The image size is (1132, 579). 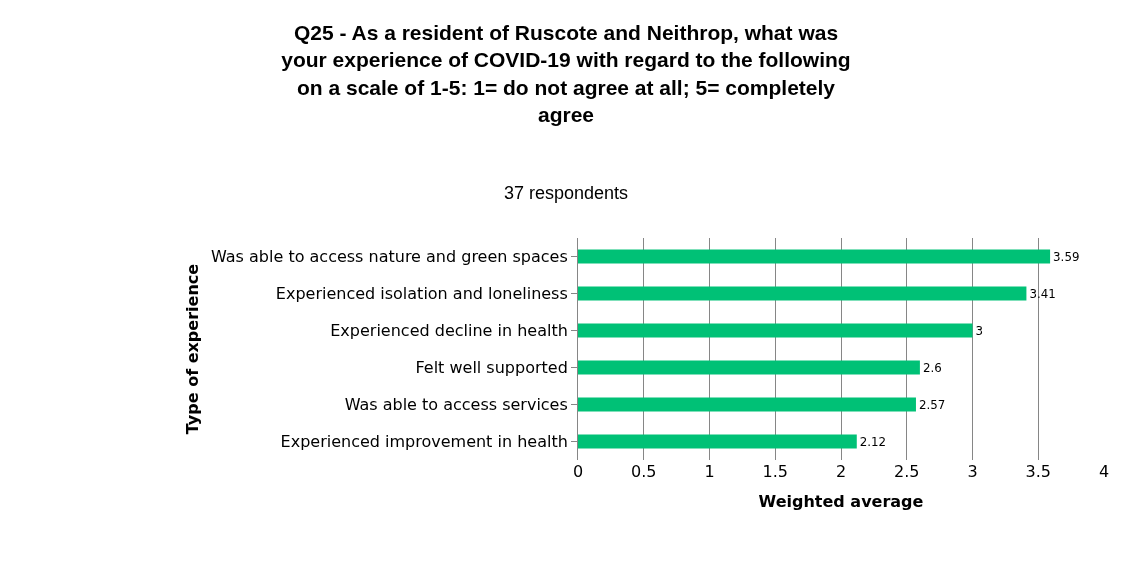 I want to click on data-label: 3, so click(x=979, y=330).